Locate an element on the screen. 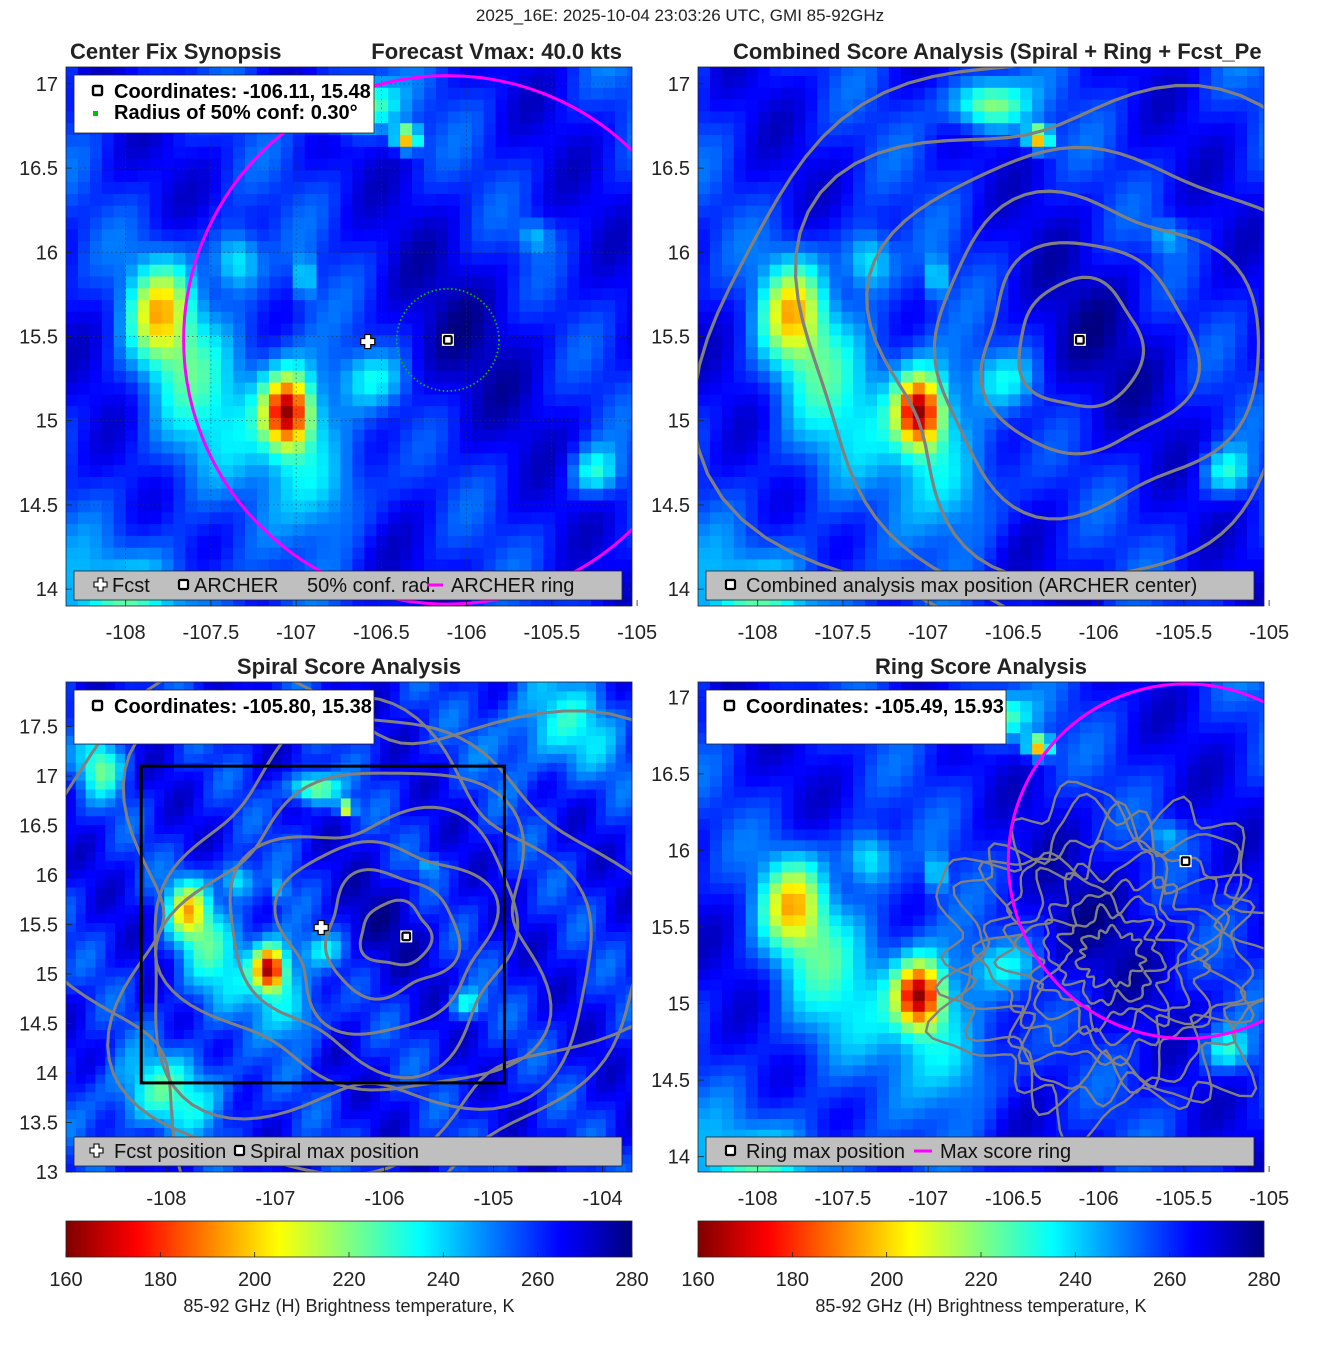 The image size is (1317, 1350). x-tick-label: -105.5 is located at coordinates (552, 633).